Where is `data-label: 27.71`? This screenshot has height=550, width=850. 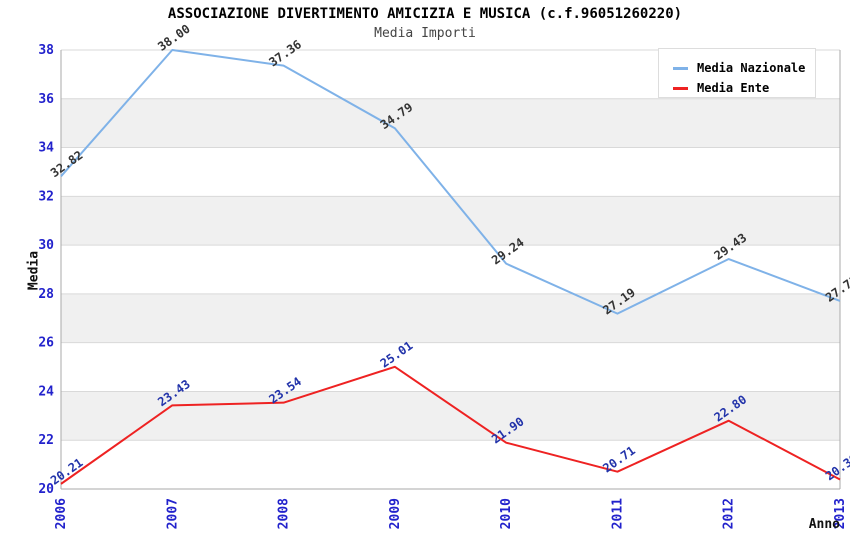 data-label: 27.71 is located at coordinates (836, 289).